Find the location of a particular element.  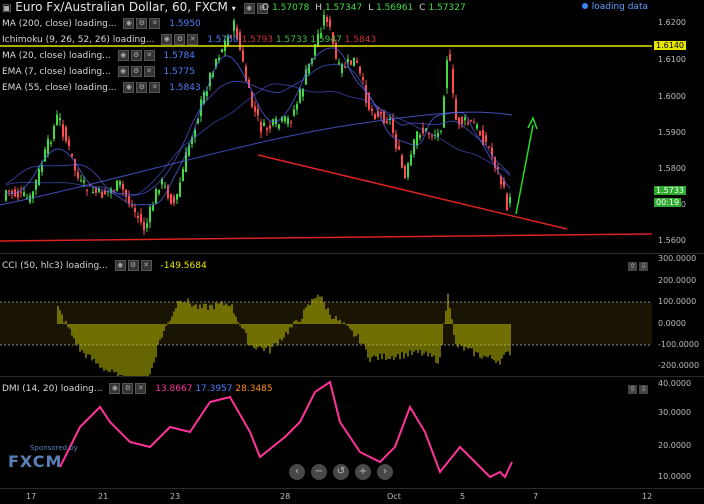

minus-icon: − is located at coordinates (319, 472).